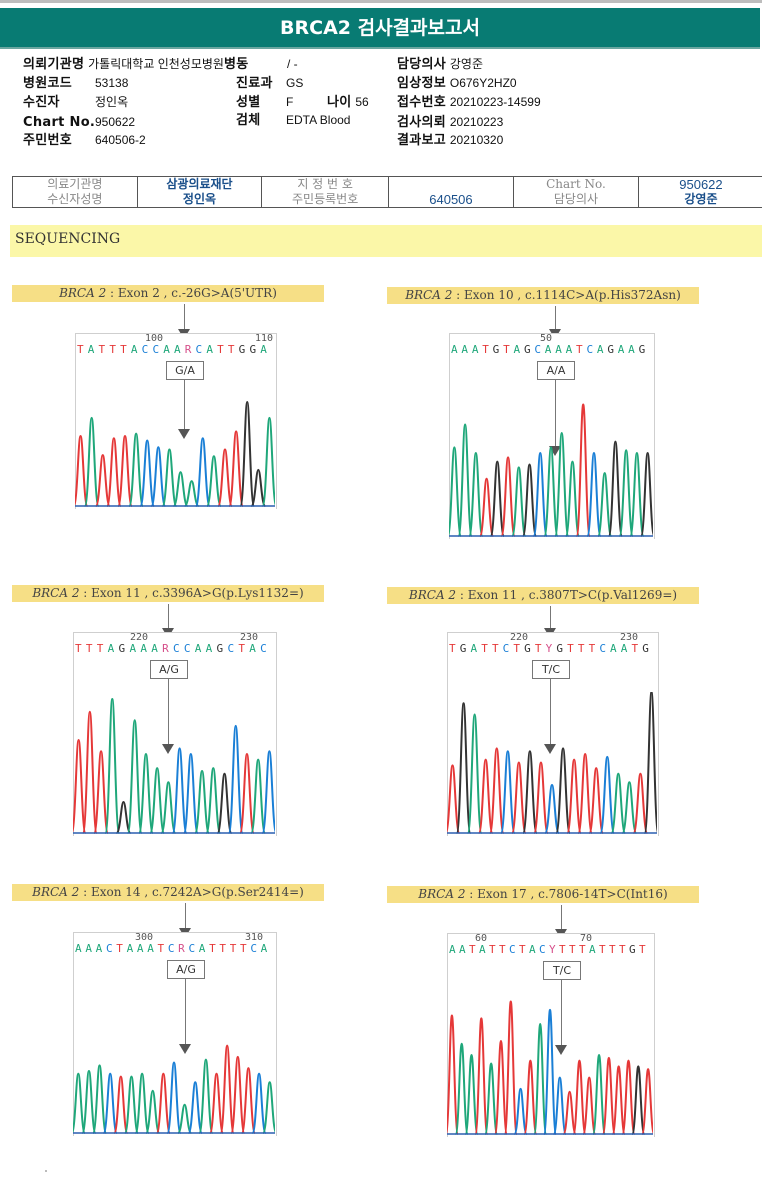  I want to click on recipient-value: 정인옥, so click(112, 102).